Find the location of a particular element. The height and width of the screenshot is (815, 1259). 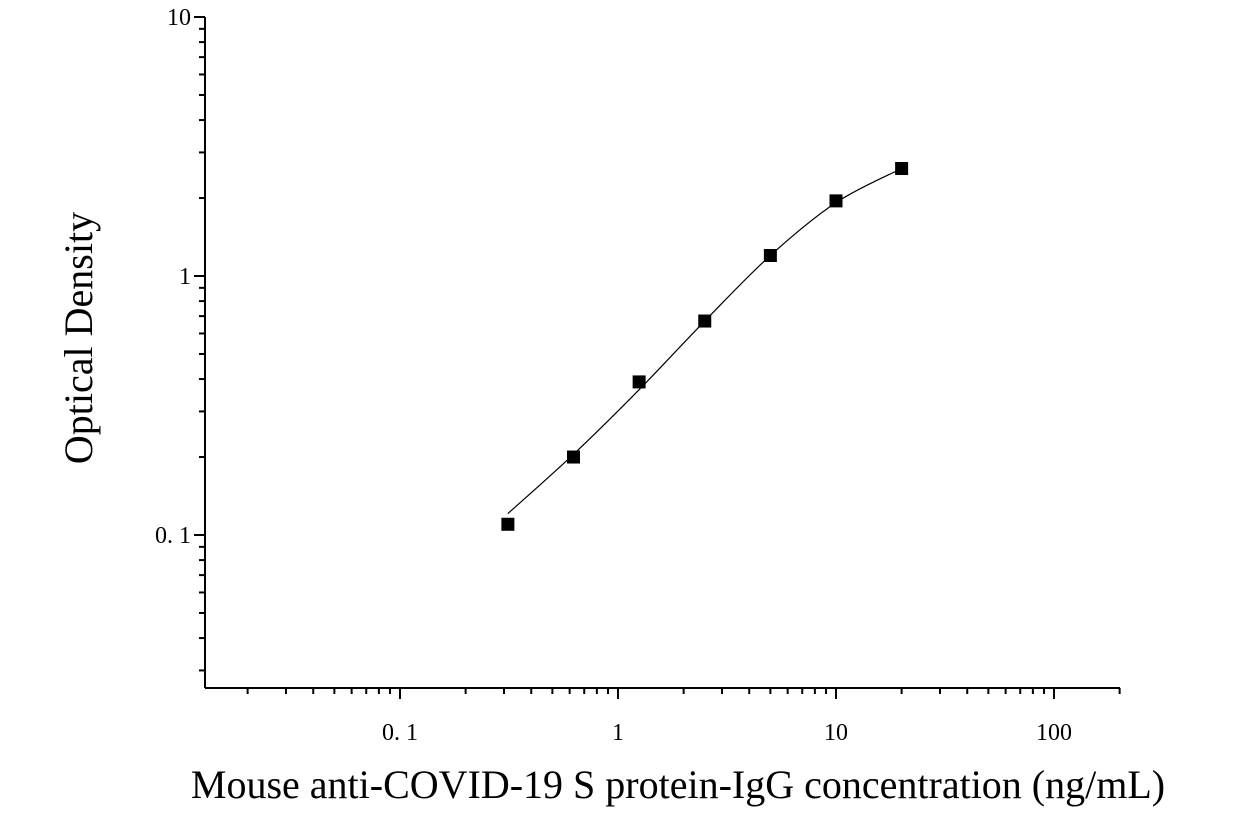

y-axis-title: Optical Density is located at coordinates (78, 338).